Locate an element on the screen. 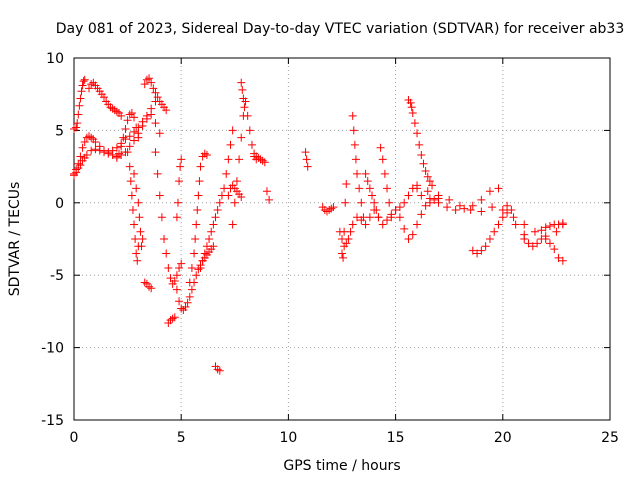 The height and width of the screenshot is (480, 640). series-sat-ad is located at coordinates (420, 142).